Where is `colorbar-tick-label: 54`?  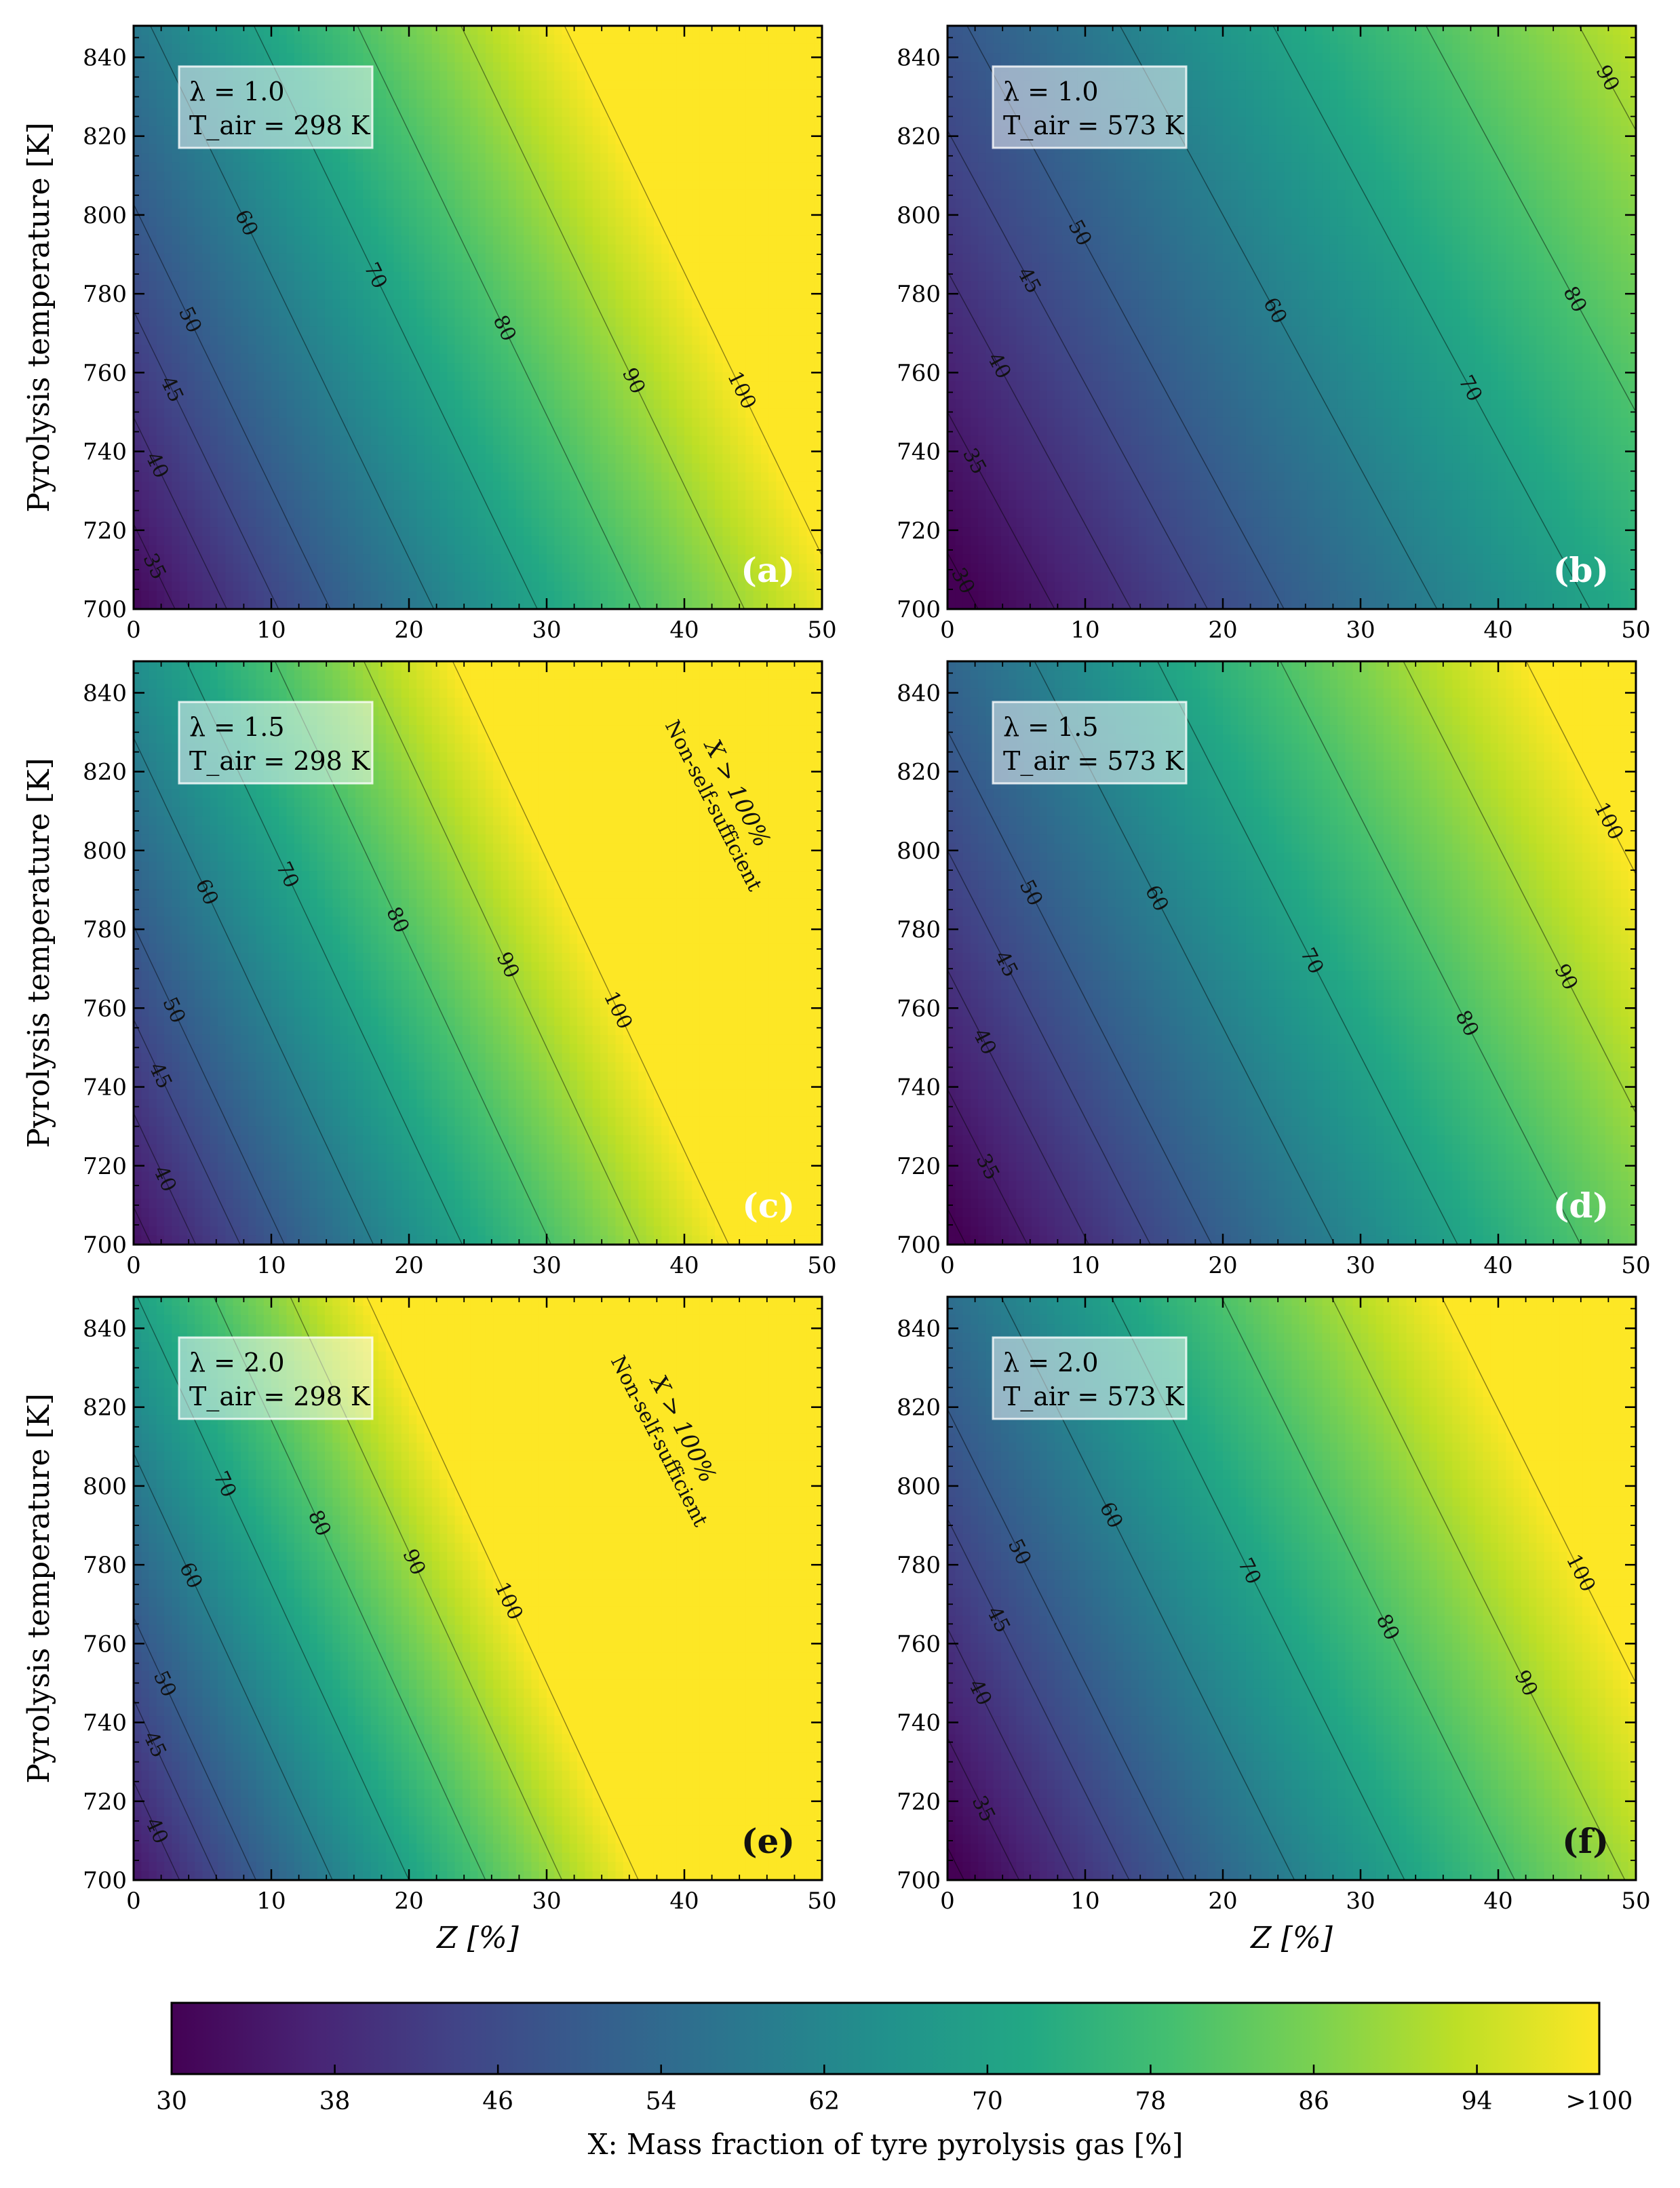
colorbar-tick-label: 54 is located at coordinates (661, 2101).